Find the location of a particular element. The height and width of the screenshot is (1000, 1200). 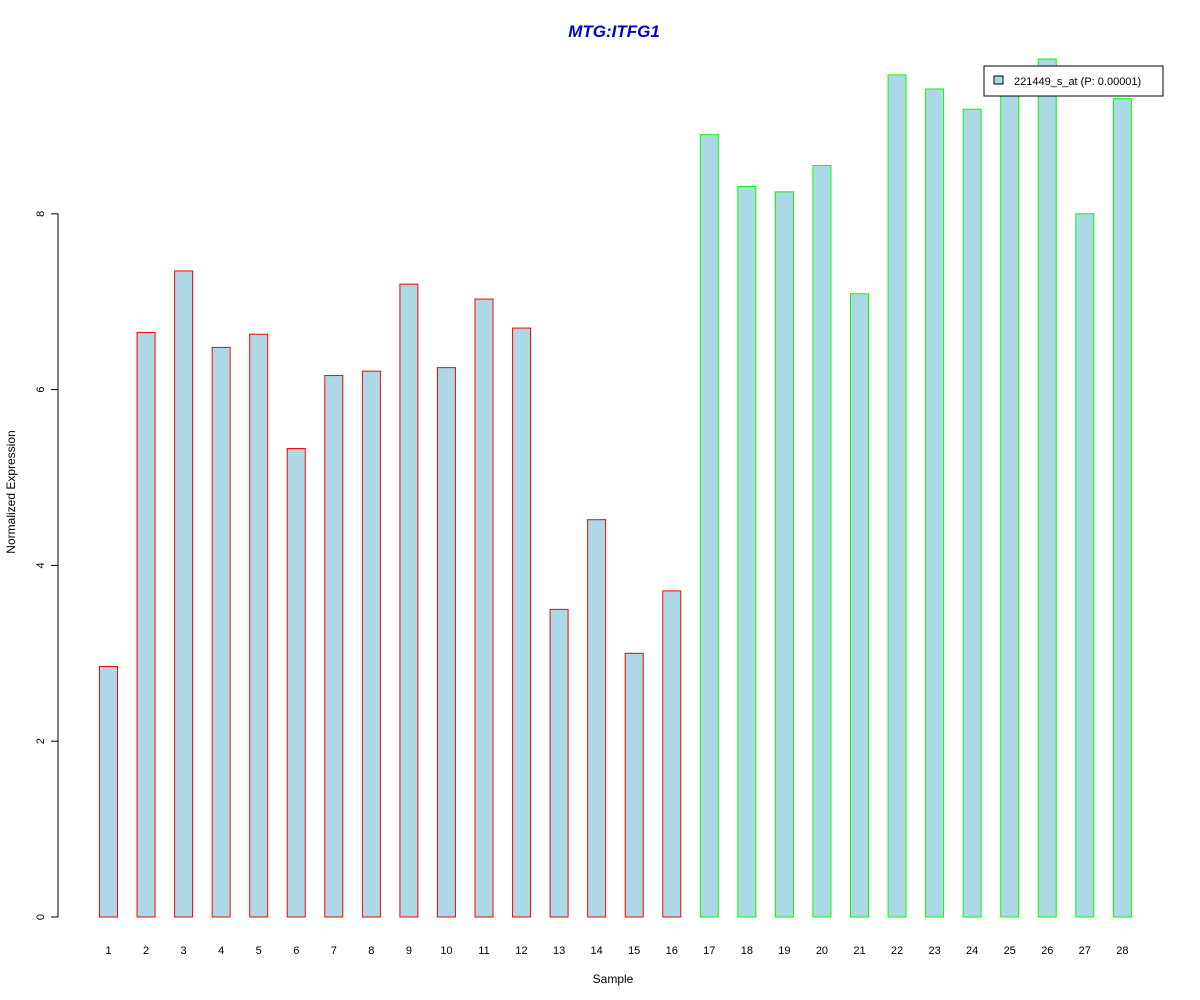

y-tick-label: 0 is located at coordinates (41, 917).